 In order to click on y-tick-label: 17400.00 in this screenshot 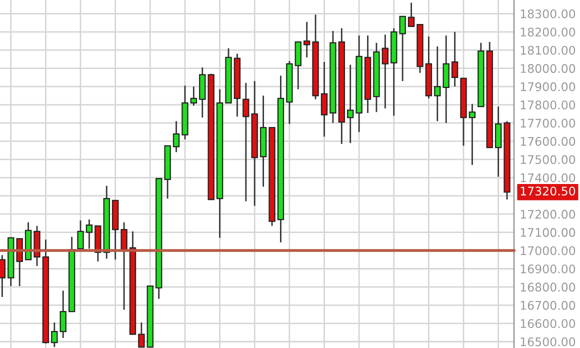, I will do `click(548, 177)`.